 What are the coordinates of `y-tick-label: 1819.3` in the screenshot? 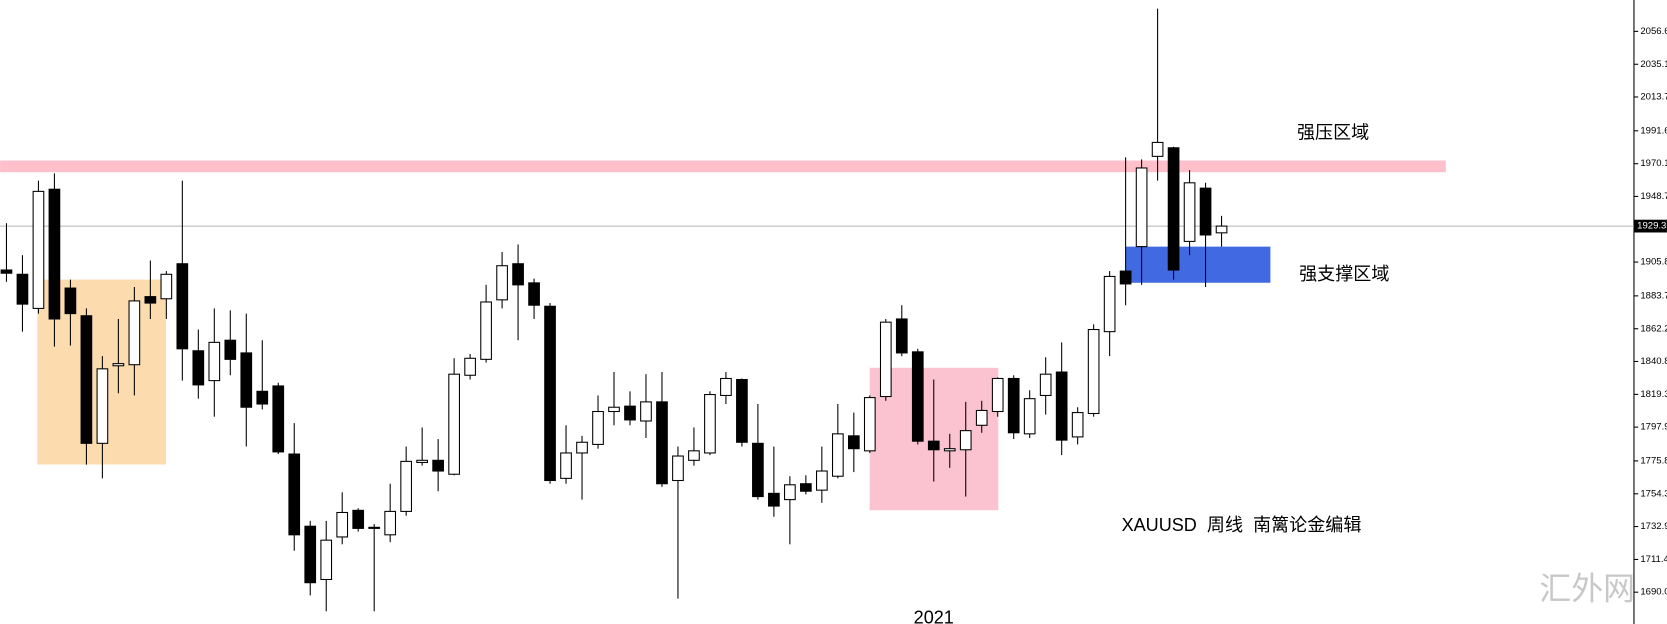 It's located at (1653, 394).